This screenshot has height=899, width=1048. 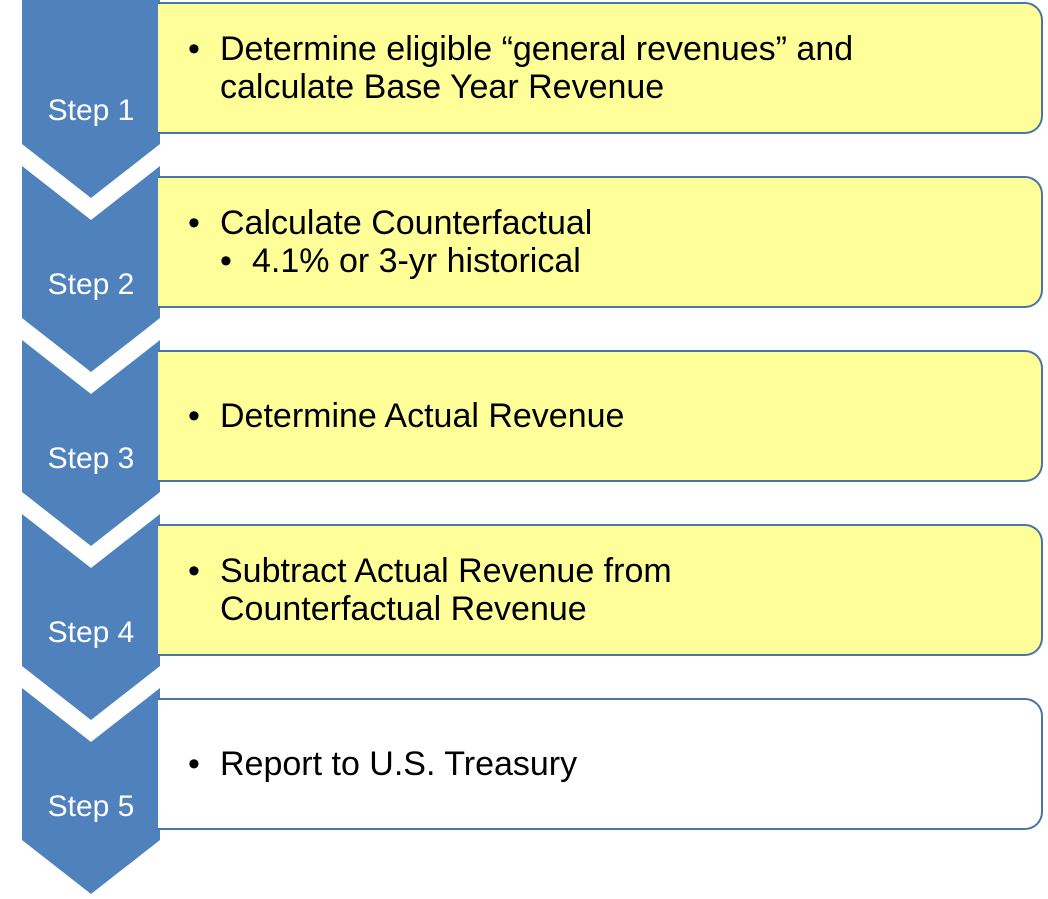 I want to click on step-label: Step 5, so click(x=91, y=806).